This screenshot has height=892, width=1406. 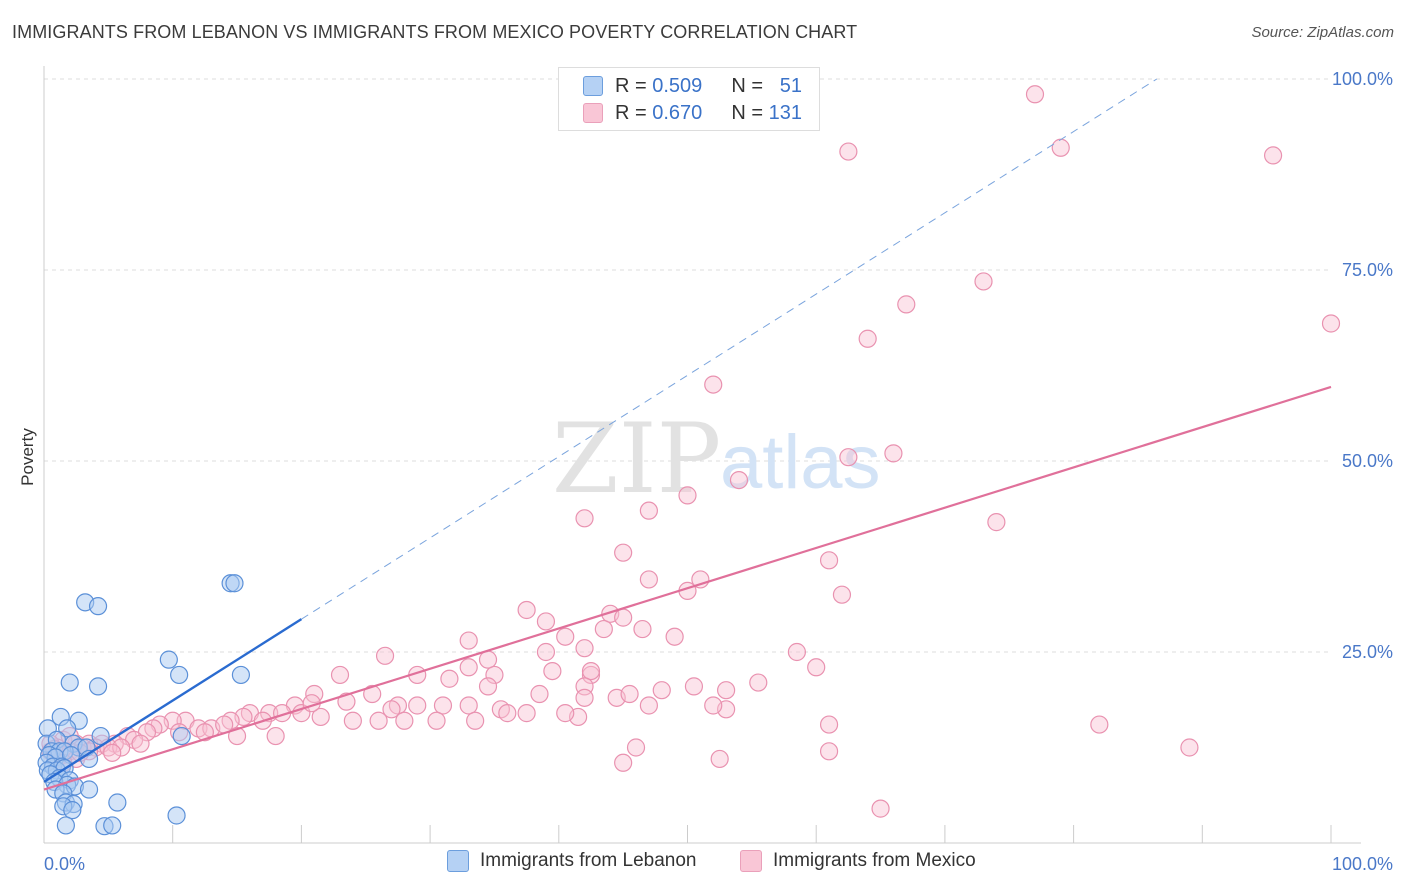 What do you see at coordinates (677, 85) in the screenshot?
I see `legend-r-value-lebanon: 0.509` at bounding box center [677, 85].